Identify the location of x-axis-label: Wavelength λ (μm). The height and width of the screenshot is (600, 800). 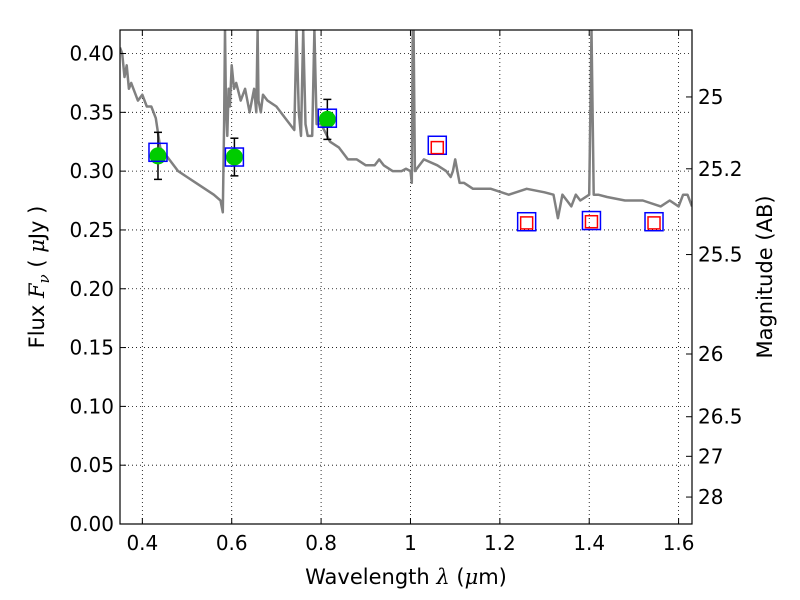
(406, 577).